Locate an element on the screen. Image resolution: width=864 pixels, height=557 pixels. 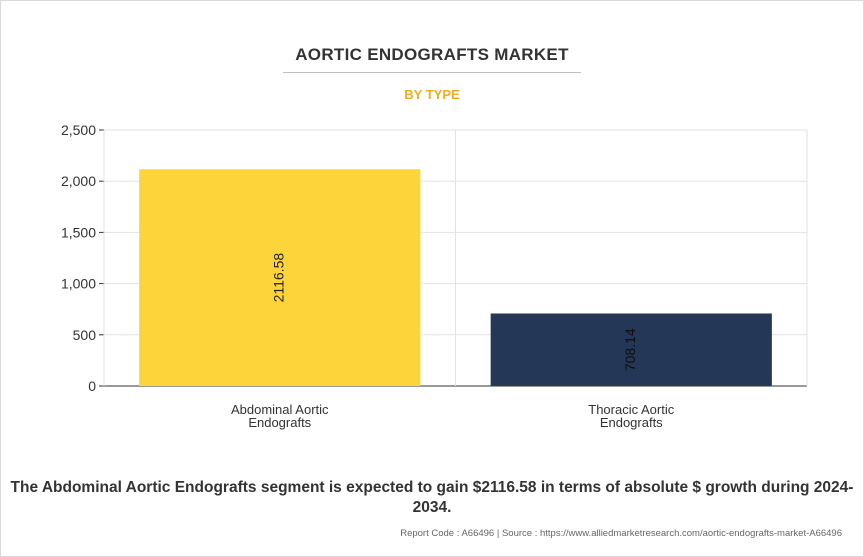
chart-subtitle: BY TYPE is located at coordinates (432, 94).